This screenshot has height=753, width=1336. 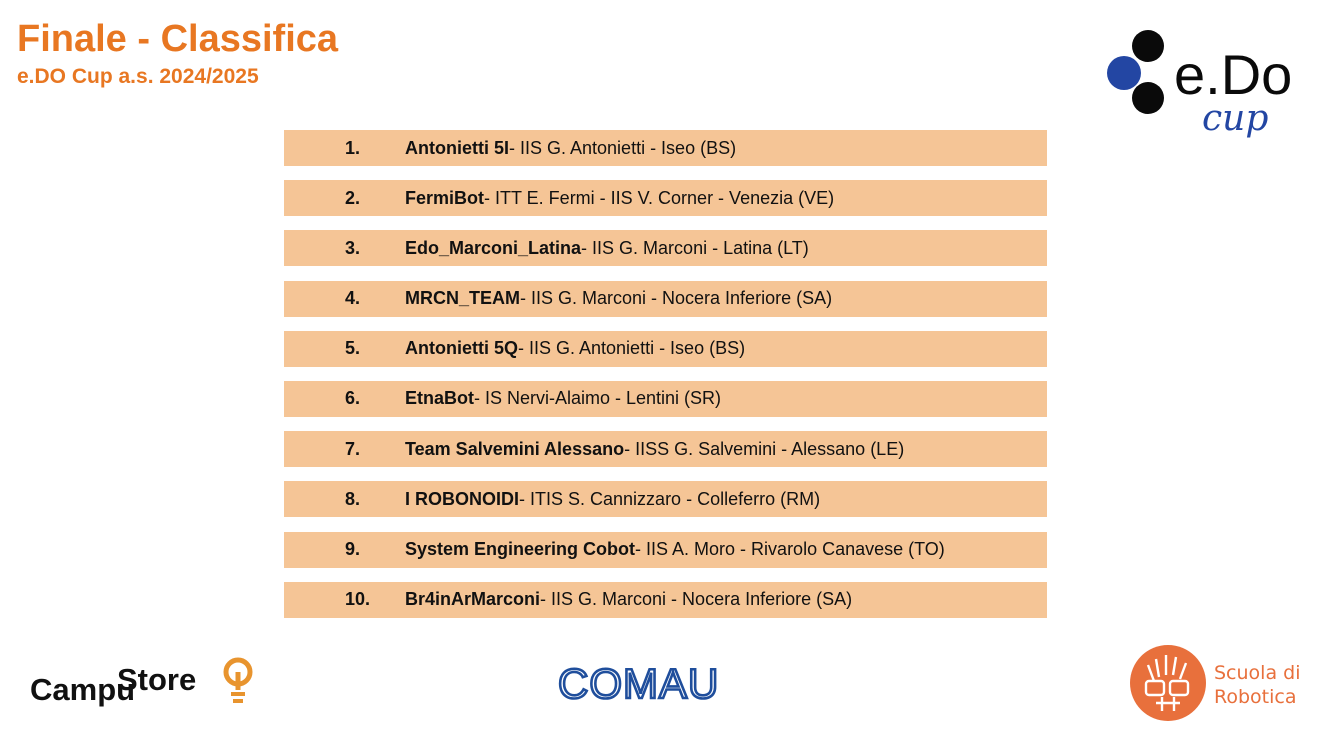 What do you see at coordinates (353, 448) in the screenshot?
I see `rank-number: 7.` at bounding box center [353, 448].